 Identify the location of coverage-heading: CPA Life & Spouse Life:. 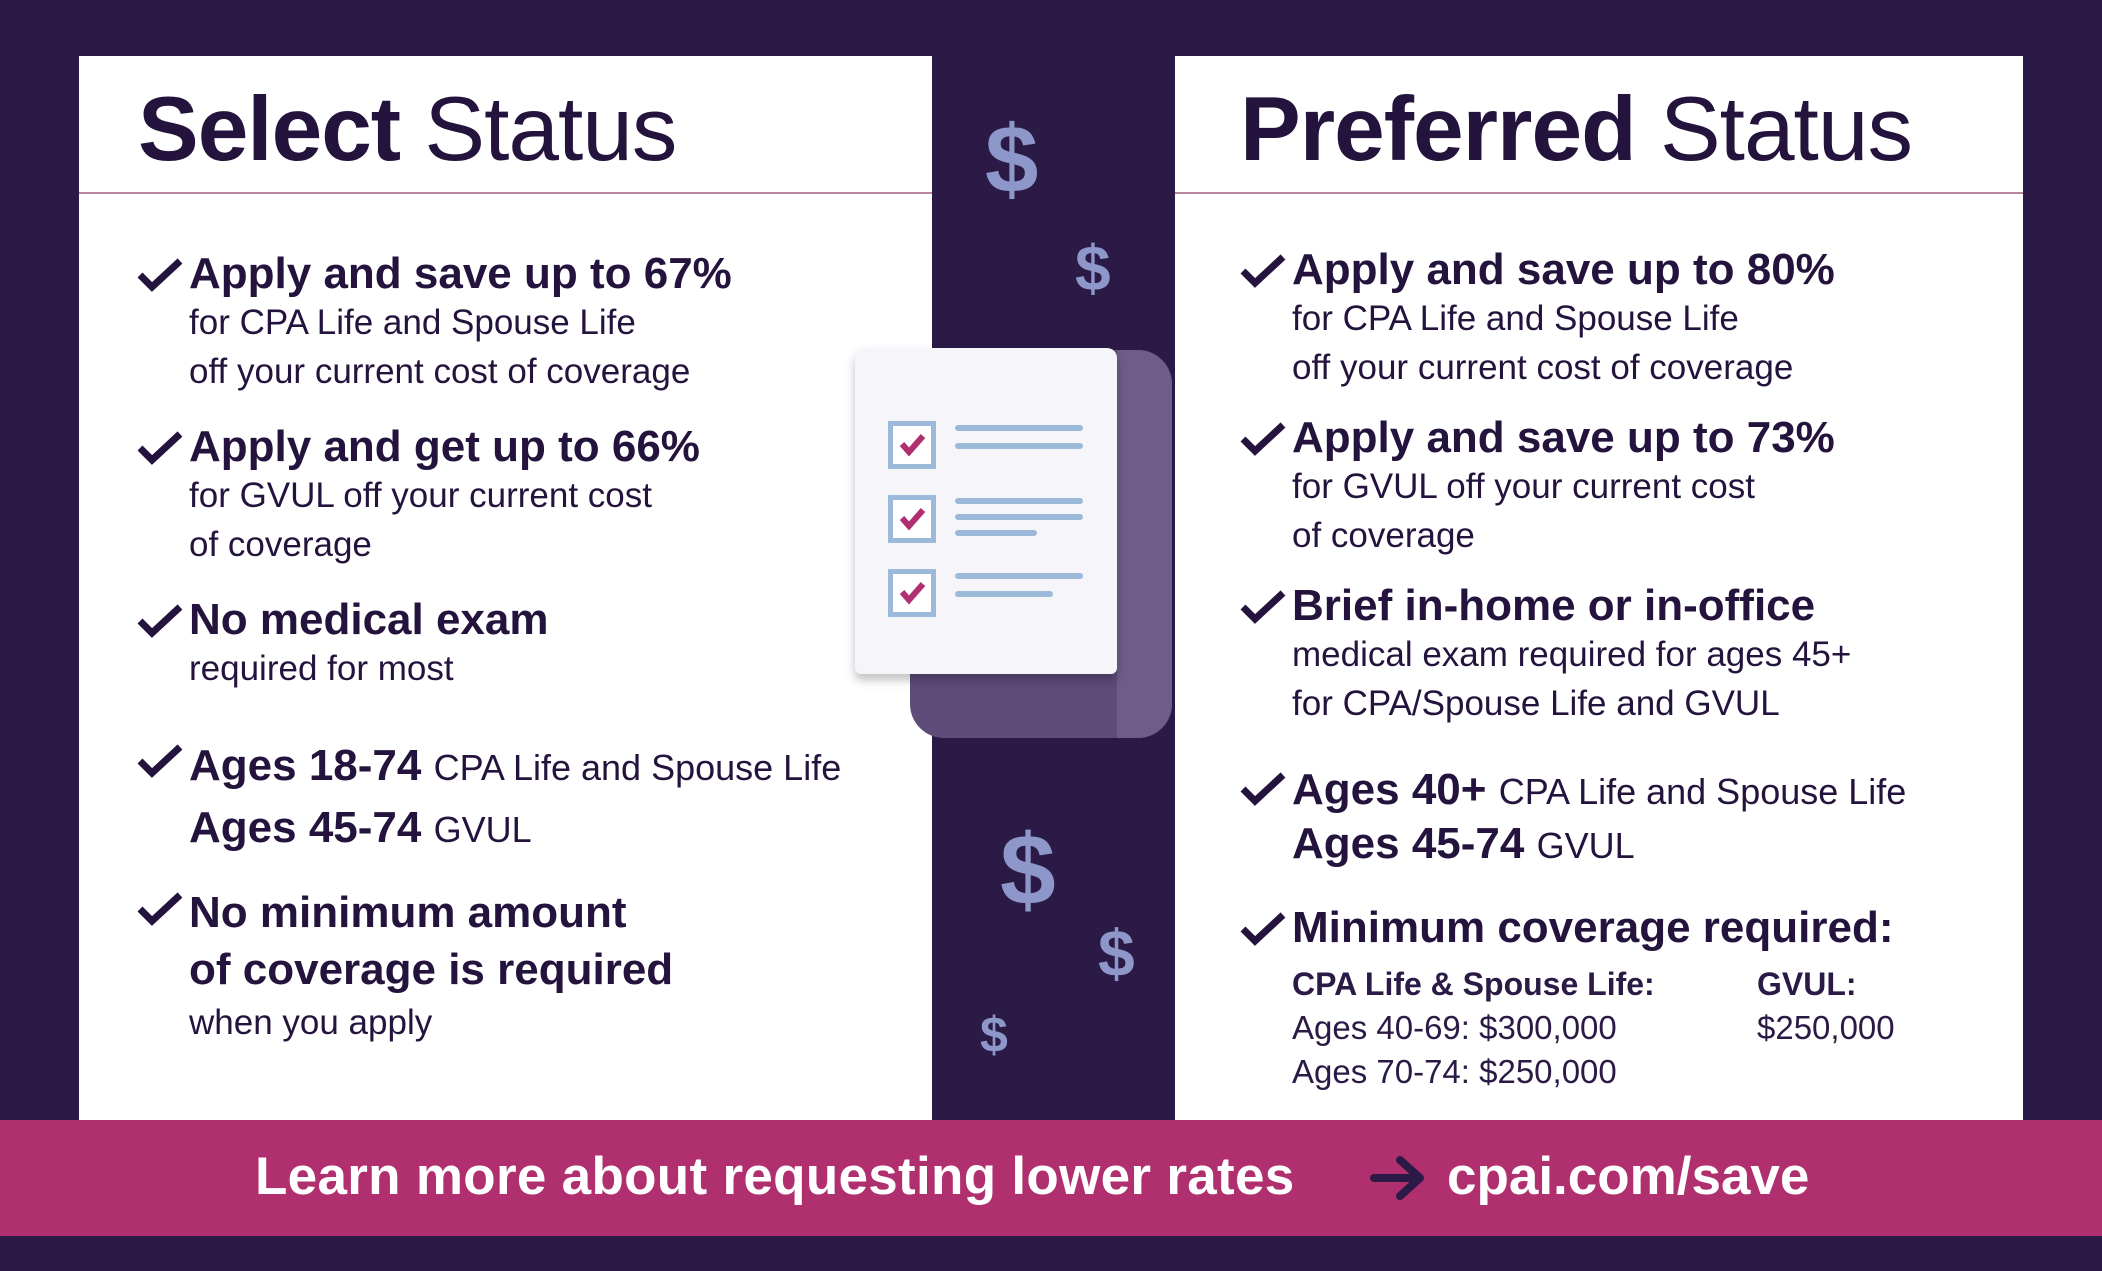
(1473, 984).